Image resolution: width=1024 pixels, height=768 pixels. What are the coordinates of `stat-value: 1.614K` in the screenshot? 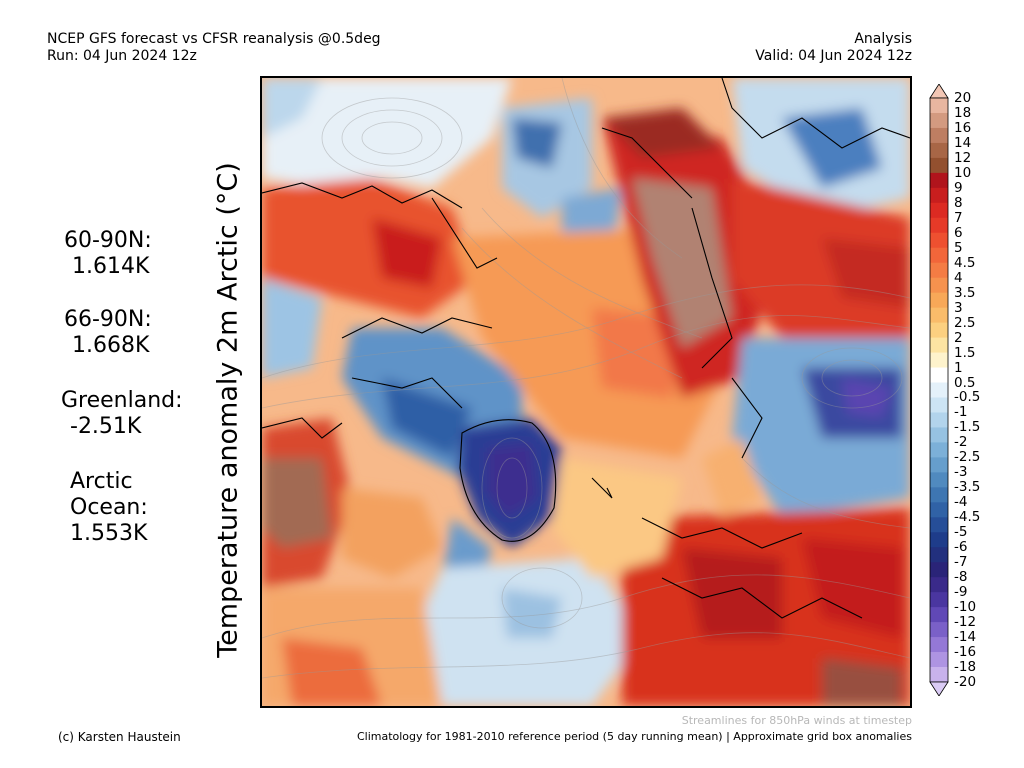 It's located at (111, 266).